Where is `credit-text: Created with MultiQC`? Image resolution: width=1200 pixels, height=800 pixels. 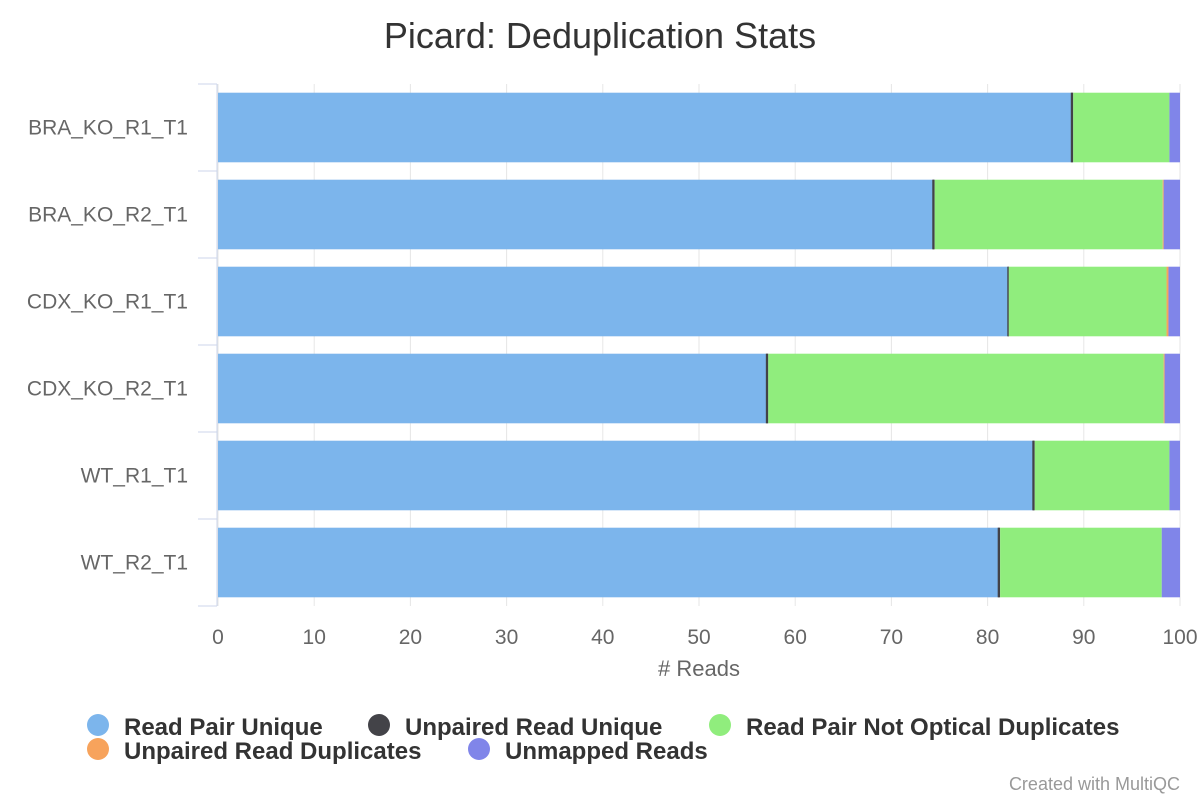
credit-text: Created with MultiQC is located at coordinates (1094, 784).